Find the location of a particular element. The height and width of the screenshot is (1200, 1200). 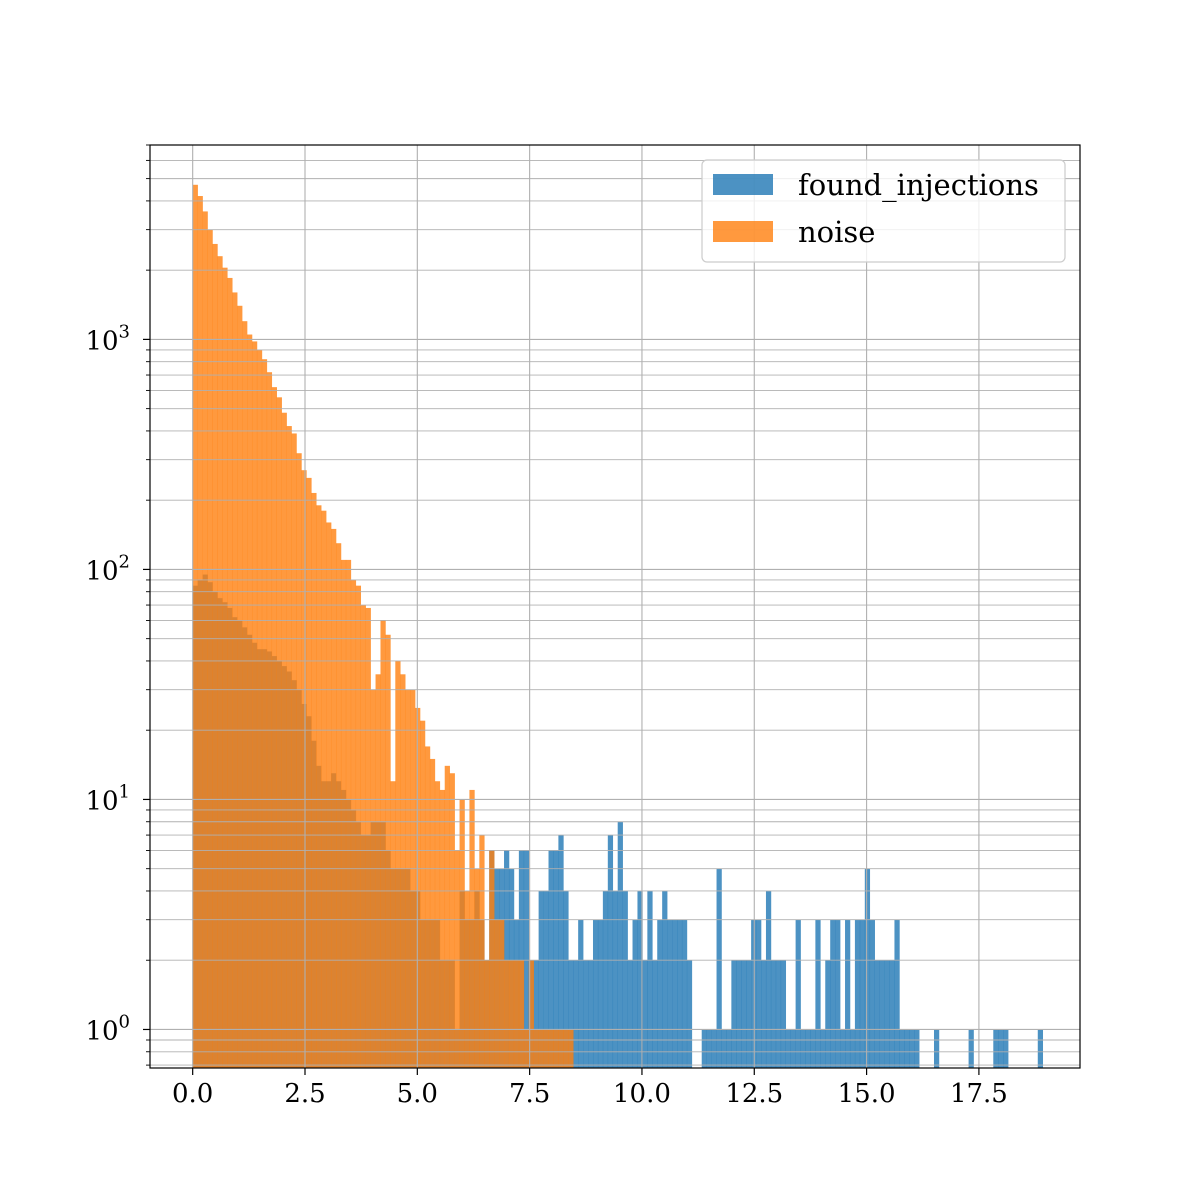

x-axis-ticks: 0.0 2.5 5.0 7.5 10.0 12.5 15.0 17.5 is located at coordinates (590, 1088).